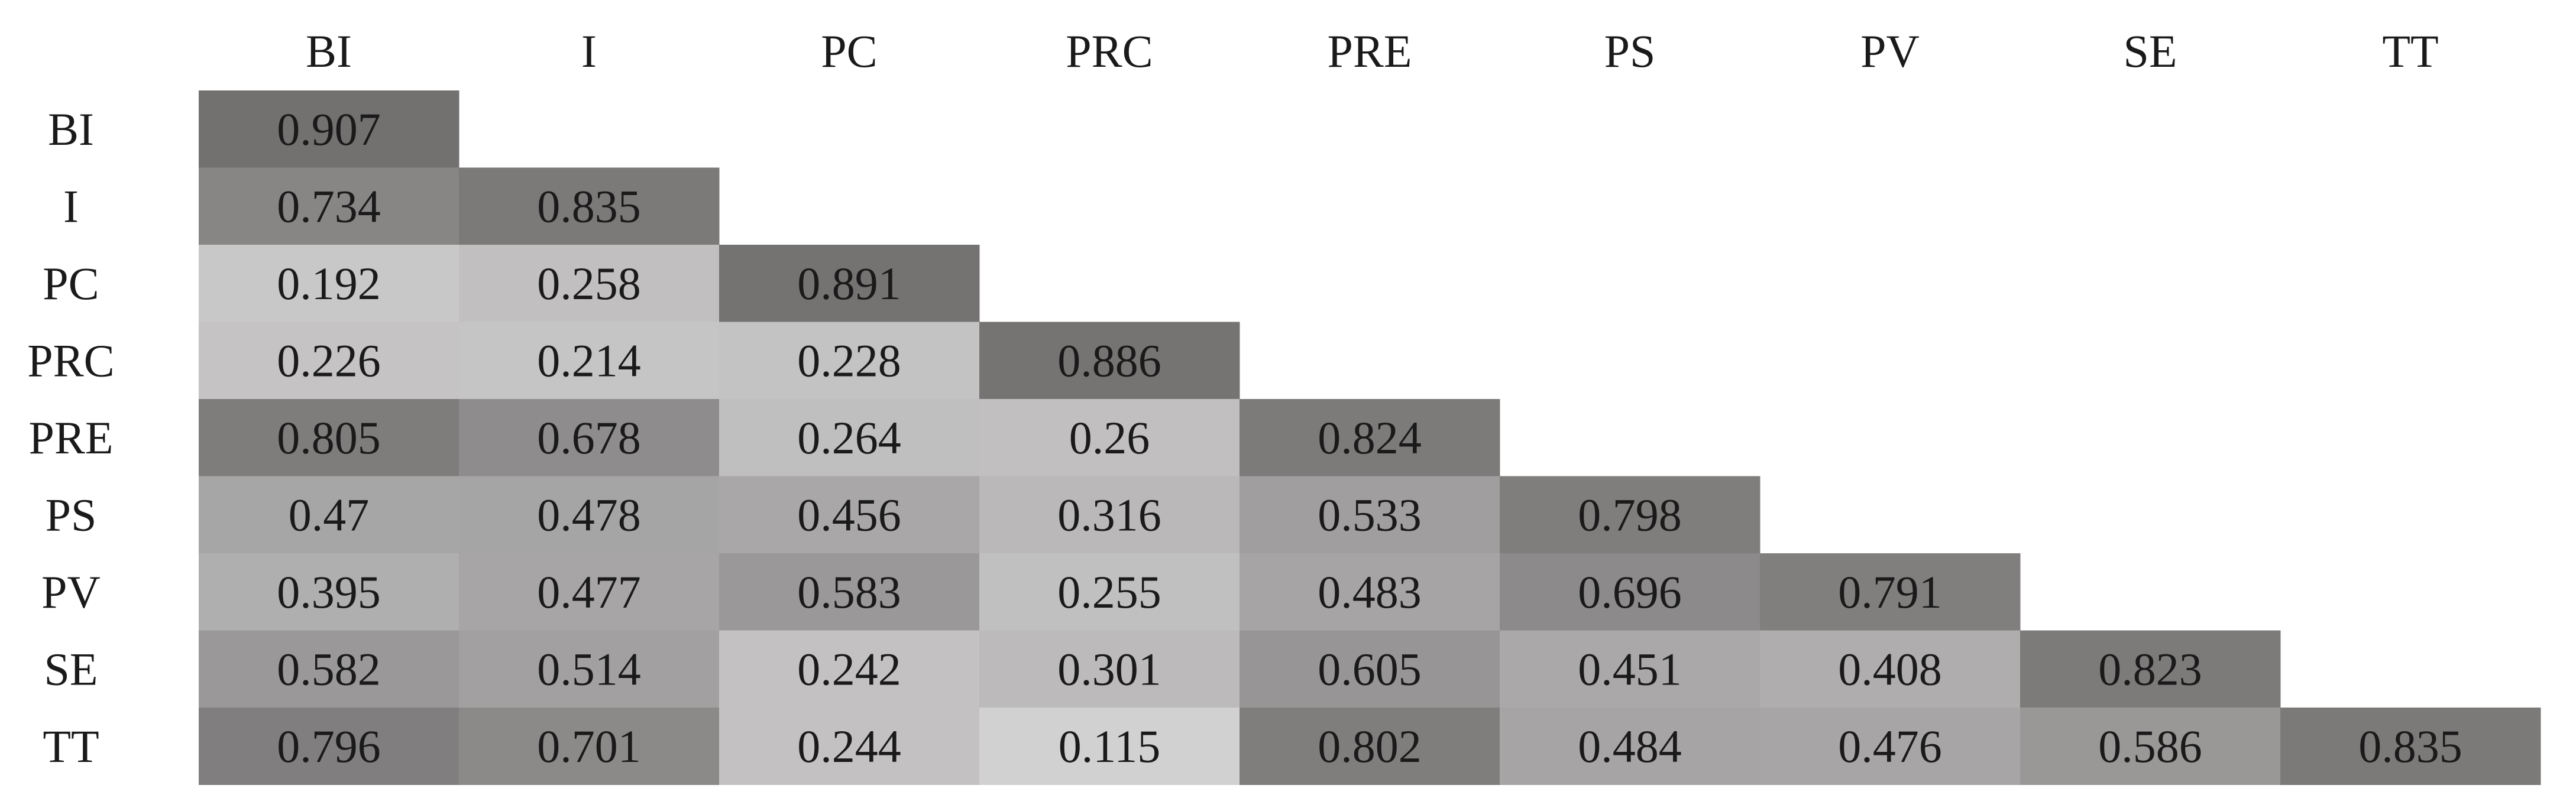 This screenshot has width=2576, height=811. Describe the element at coordinates (329, 51) in the screenshot. I see `column-label: BI` at that location.